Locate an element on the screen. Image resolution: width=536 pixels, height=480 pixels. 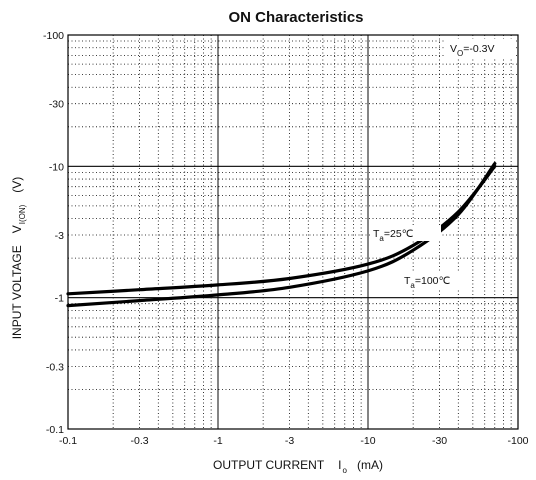
y-axis-label: INPUT VOLTAGEVI(ON)(V) is located at coordinates (18, 258).